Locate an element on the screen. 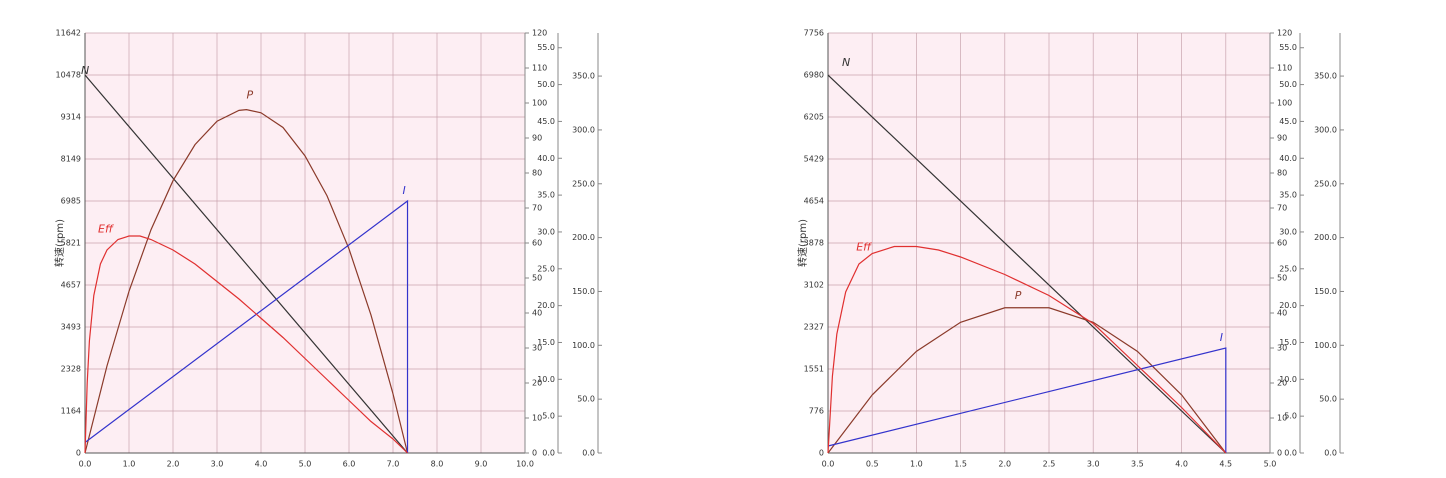 This screenshot has height=478, width=1446. y-tick-label: 6205 is located at coordinates (814, 116).